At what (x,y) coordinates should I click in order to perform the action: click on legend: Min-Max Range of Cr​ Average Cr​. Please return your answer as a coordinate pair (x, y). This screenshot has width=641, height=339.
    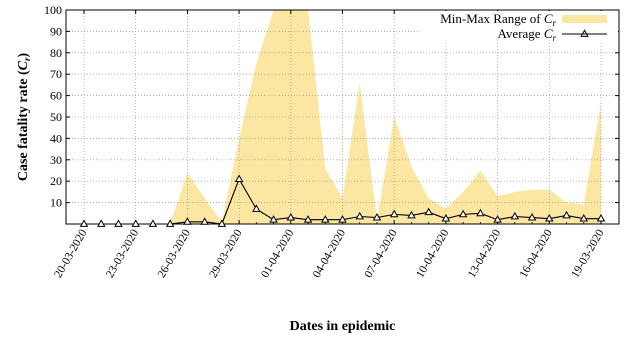
    Looking at the image, I should click on (519, 27).